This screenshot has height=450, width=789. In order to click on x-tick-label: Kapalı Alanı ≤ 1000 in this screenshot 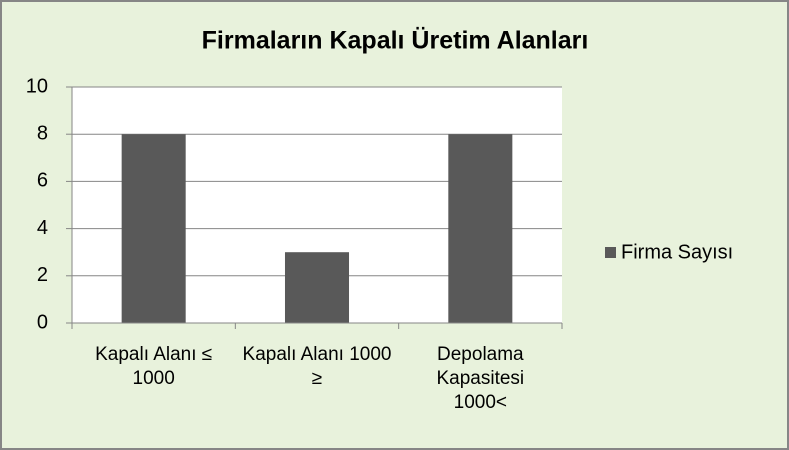, I will do `click(154, 366)`.